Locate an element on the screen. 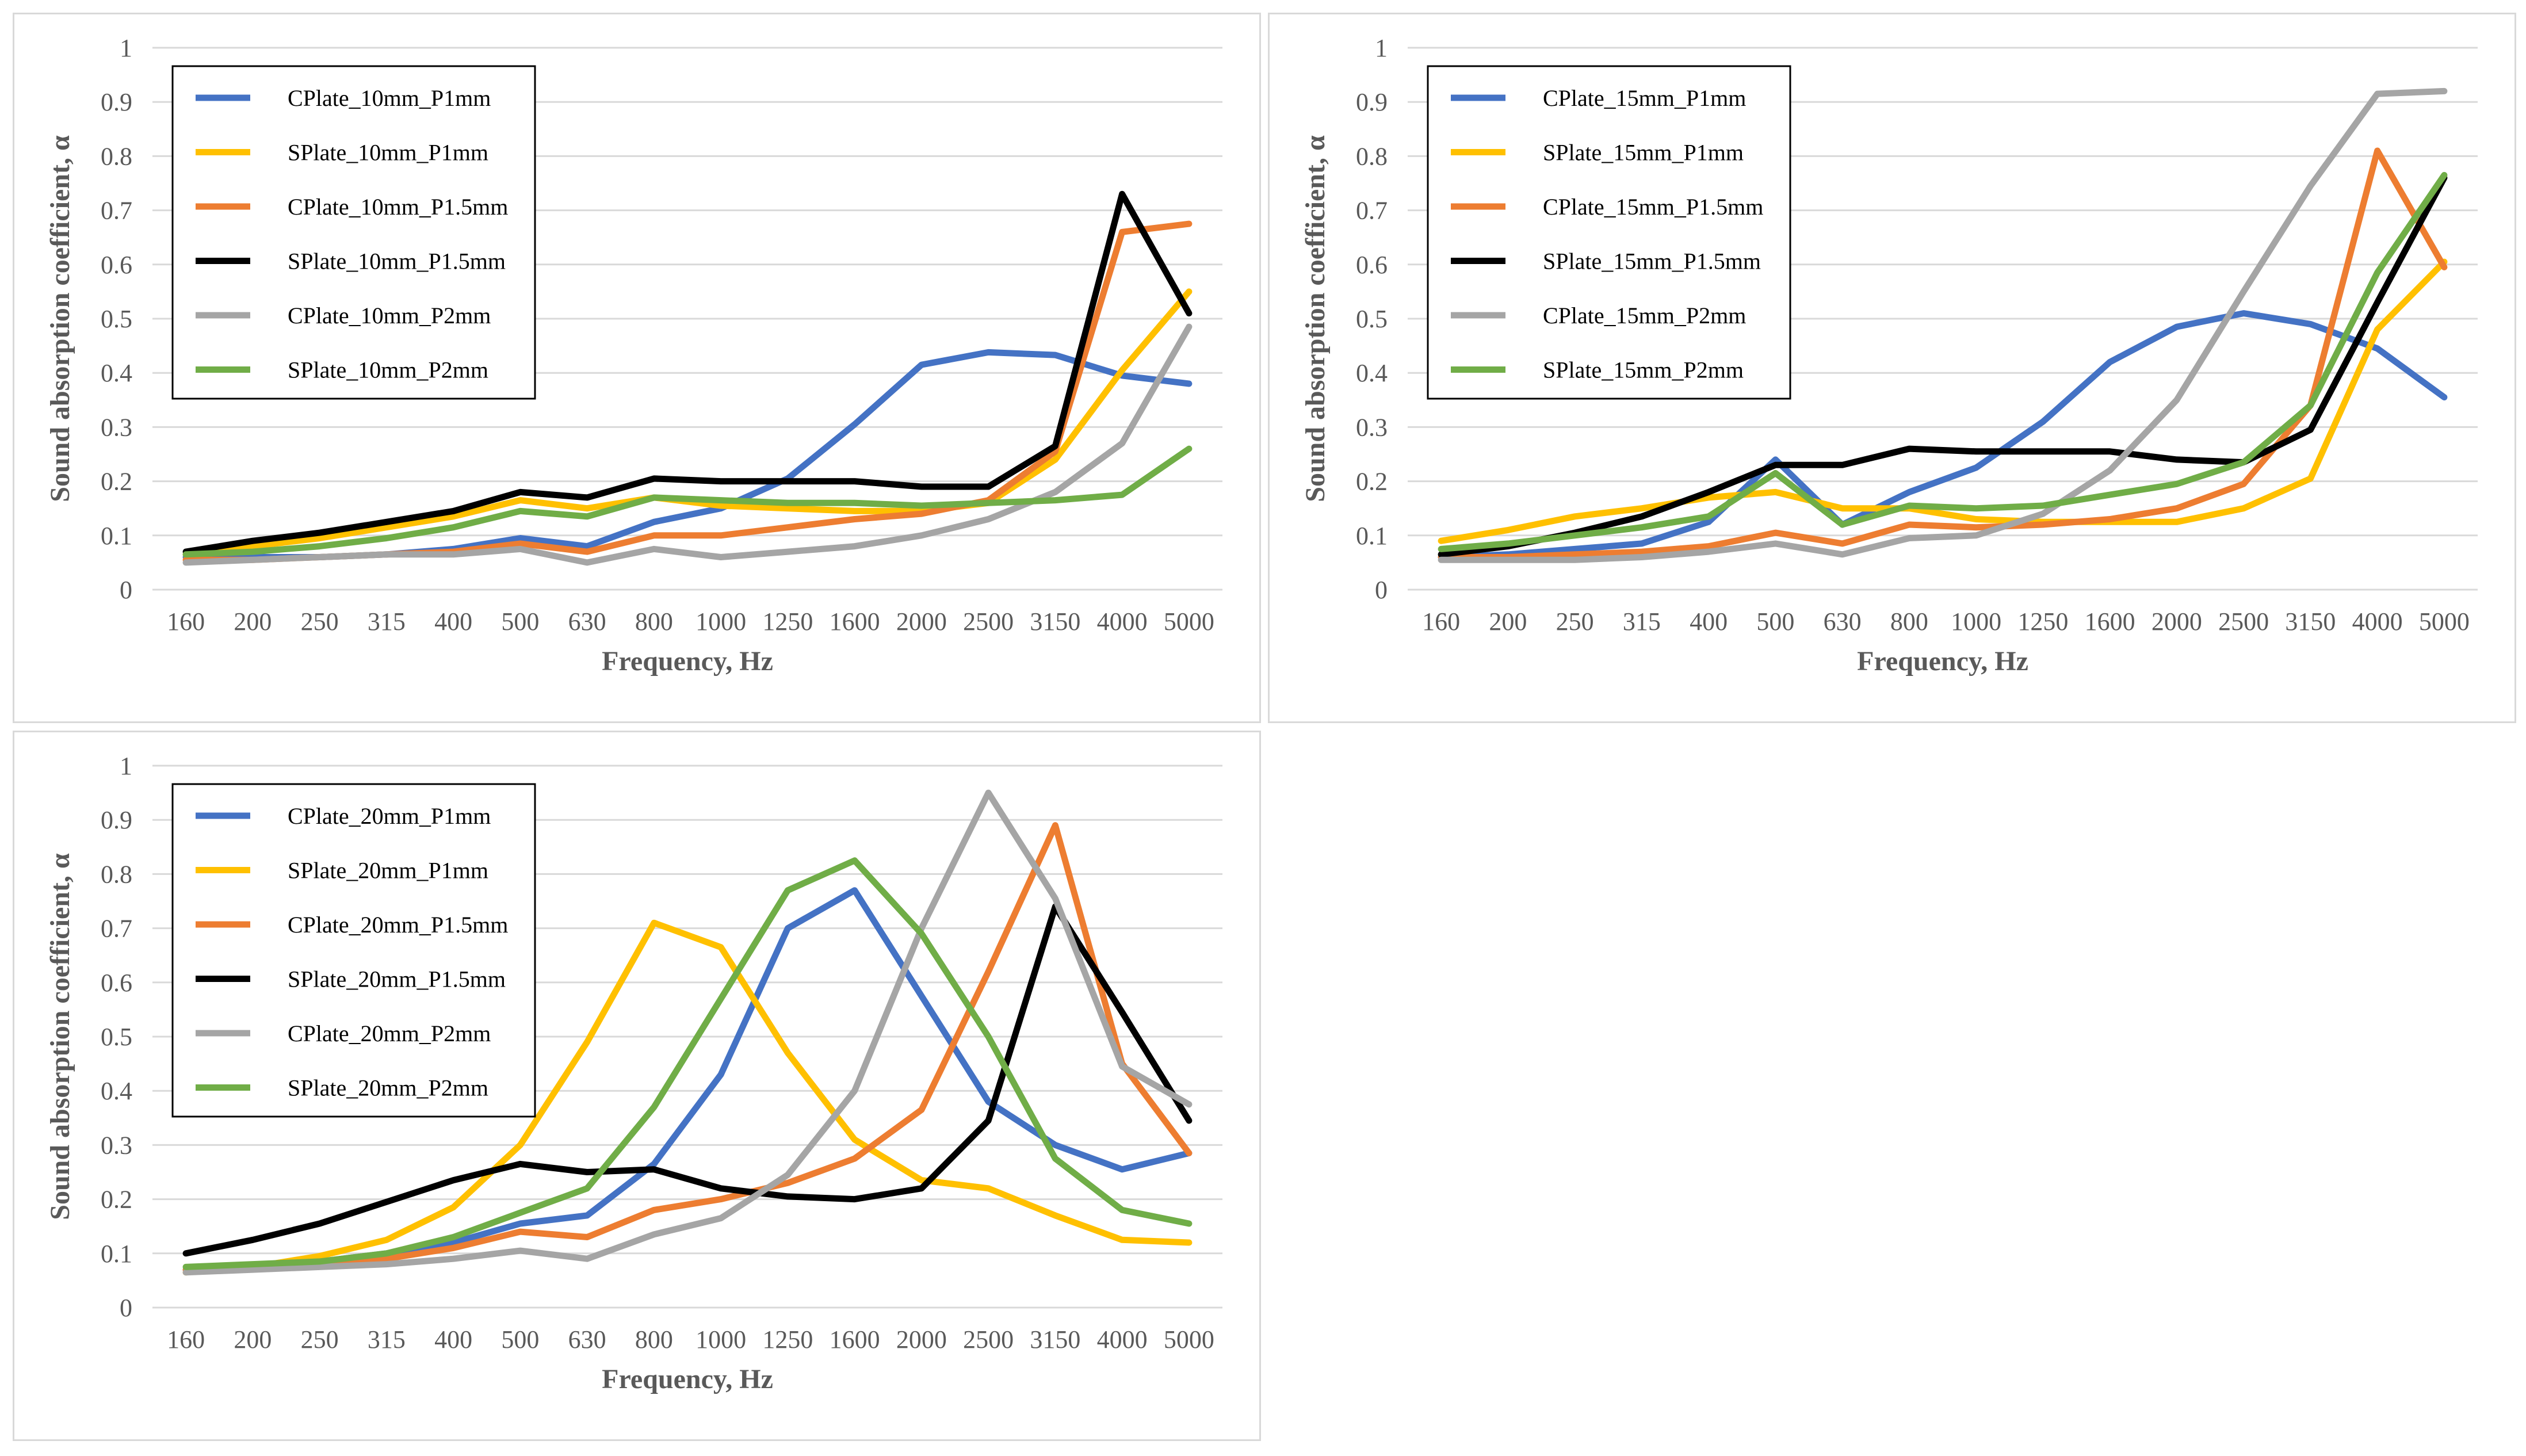  y-tick-label: 0.1 is located at coordinates (116, 536).